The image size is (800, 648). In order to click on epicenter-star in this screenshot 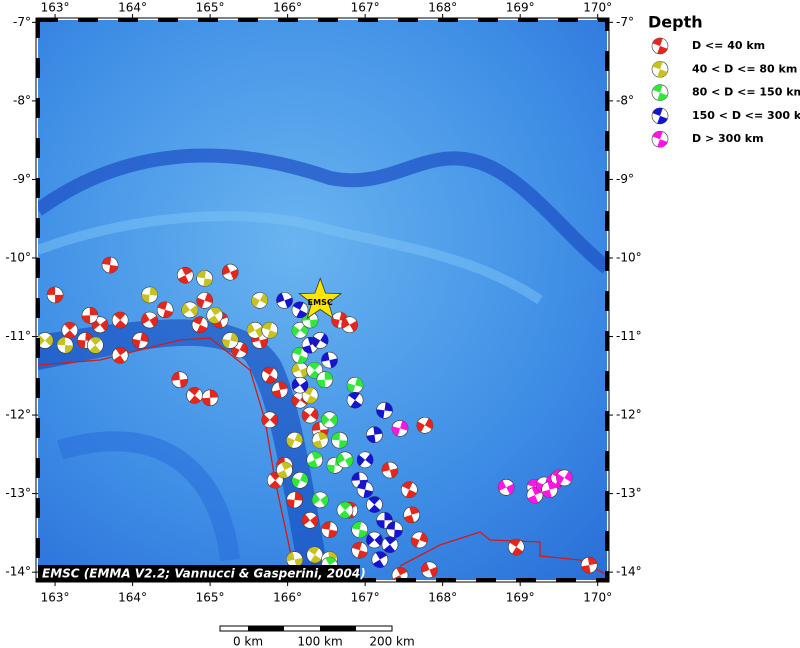, I will do `click(320, 298)`.